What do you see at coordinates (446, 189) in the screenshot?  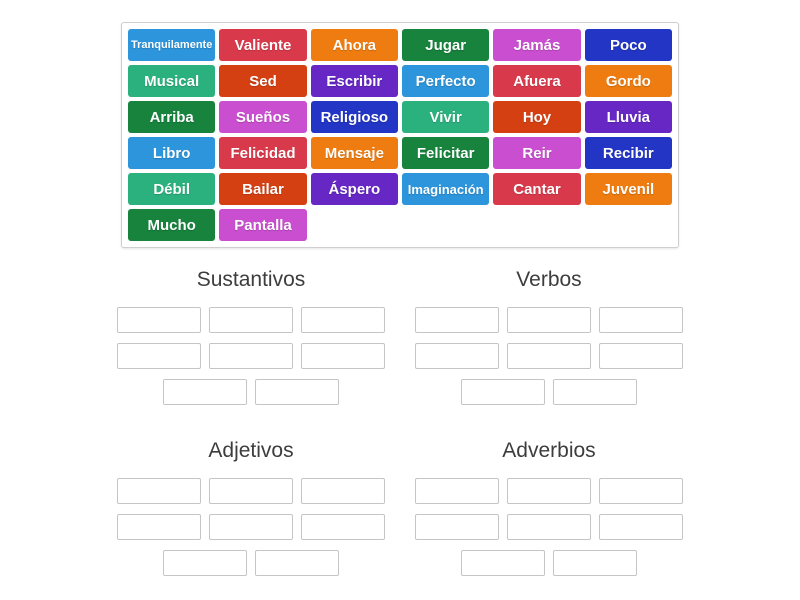 I see `word-tile: Imaginación` at bounding box center [446, 189].